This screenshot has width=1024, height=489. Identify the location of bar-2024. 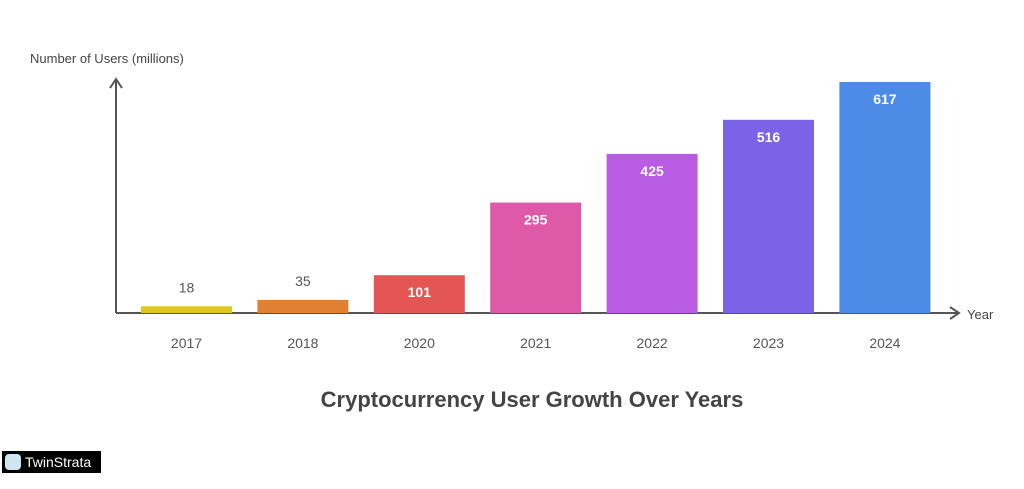
(885, 197).